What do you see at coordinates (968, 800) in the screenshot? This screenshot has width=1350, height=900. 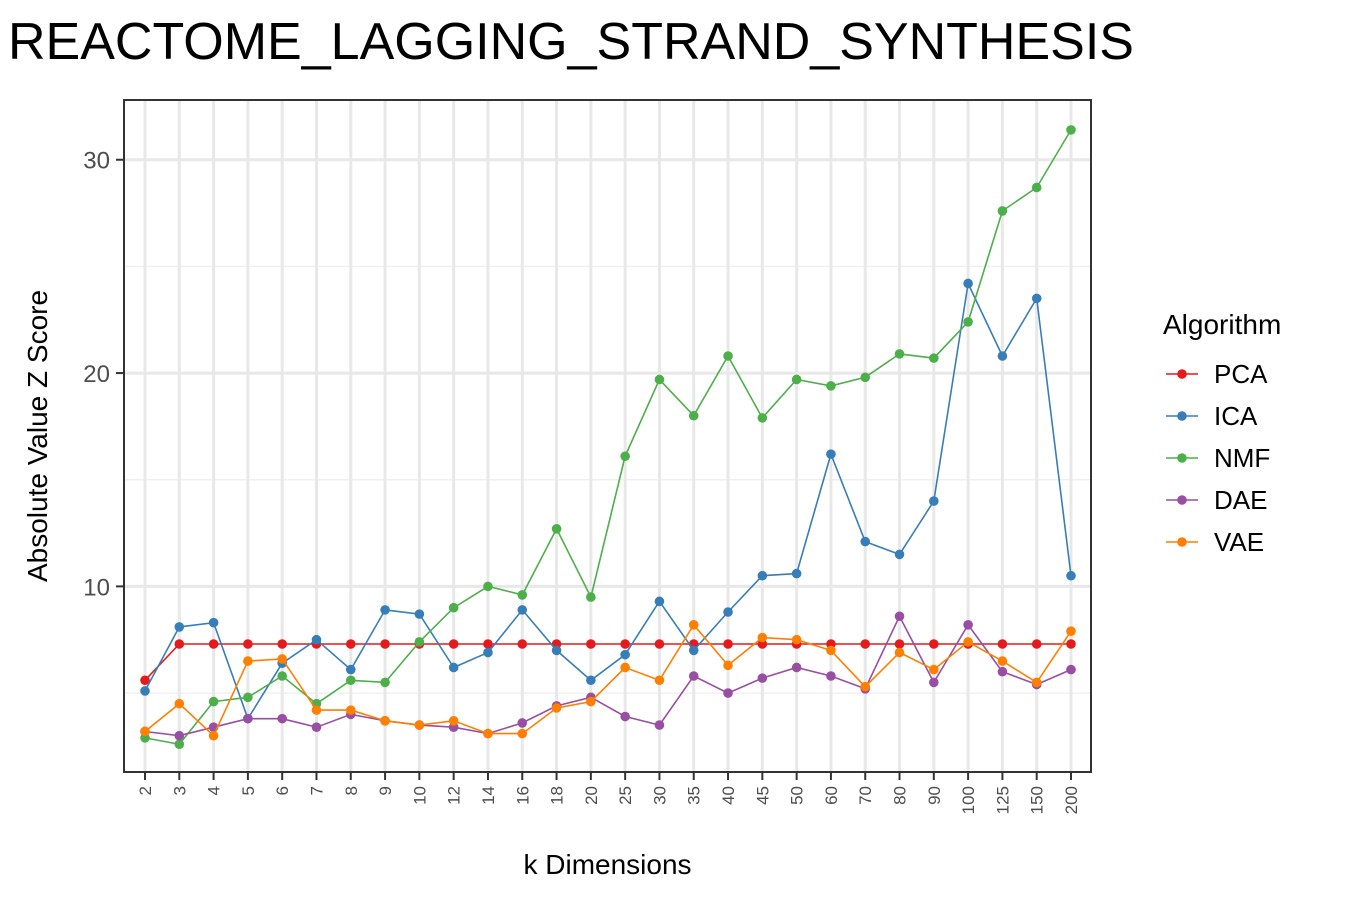 I see `x-tick-label: 100` at bounding box center [968, 800].